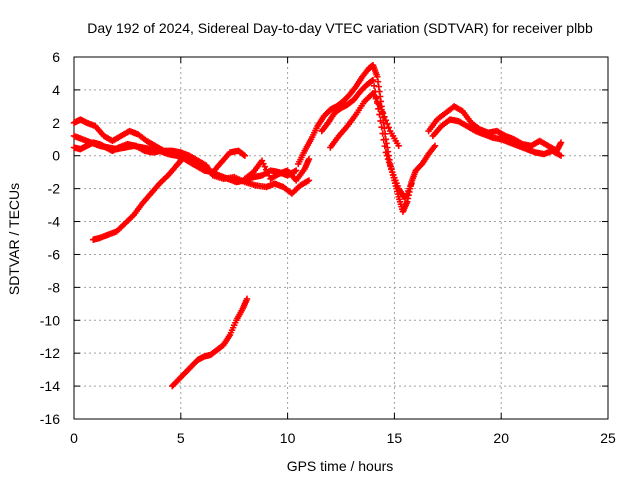 The image size is (640, 480). What do you see at coordinates (54, 254) in the screenshot?
I see `y-tick-label: -6` at bounding box center [54, 254].